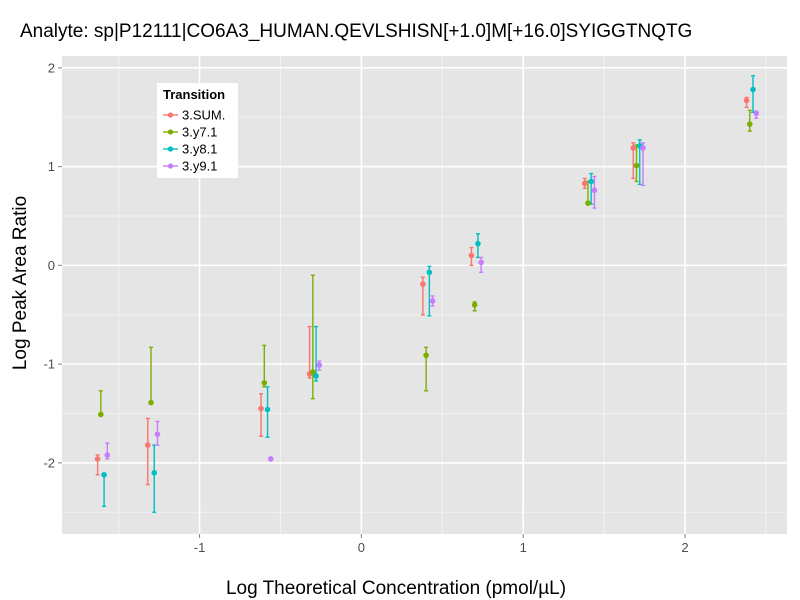 This screenshot has height=600, width=800. Describe the element at coordinates (49, 462) in the screenshot. I see `y-tick-label: -2` at that location.